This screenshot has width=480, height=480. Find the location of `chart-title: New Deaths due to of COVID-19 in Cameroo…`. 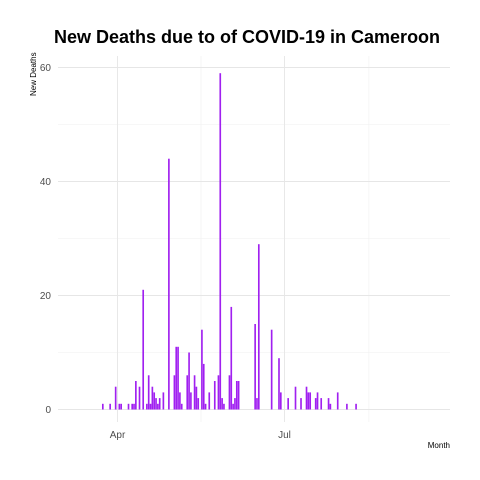

chart-title: New Deaths due to of COVID-19 in Cameroo… is located at coordinates (247, 37).